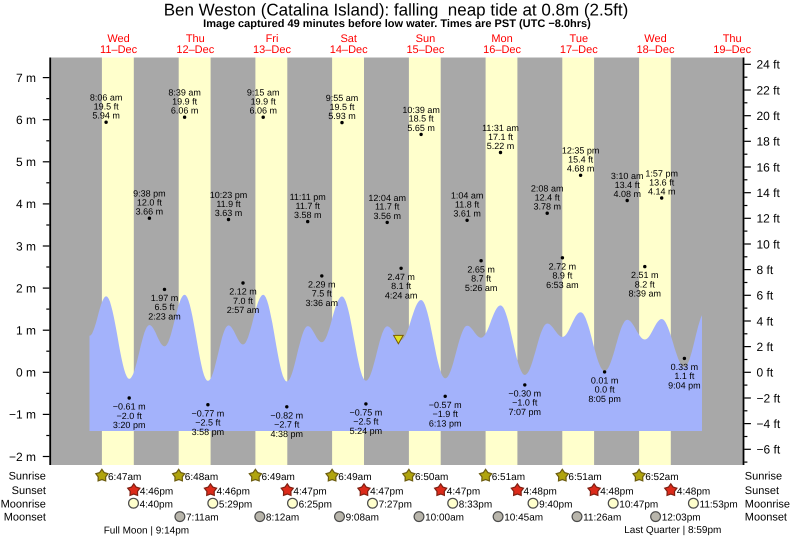 The width and height of the screenshot is (793, 544). I want to click on svg-text: 1:04 am, so click(467, 196).